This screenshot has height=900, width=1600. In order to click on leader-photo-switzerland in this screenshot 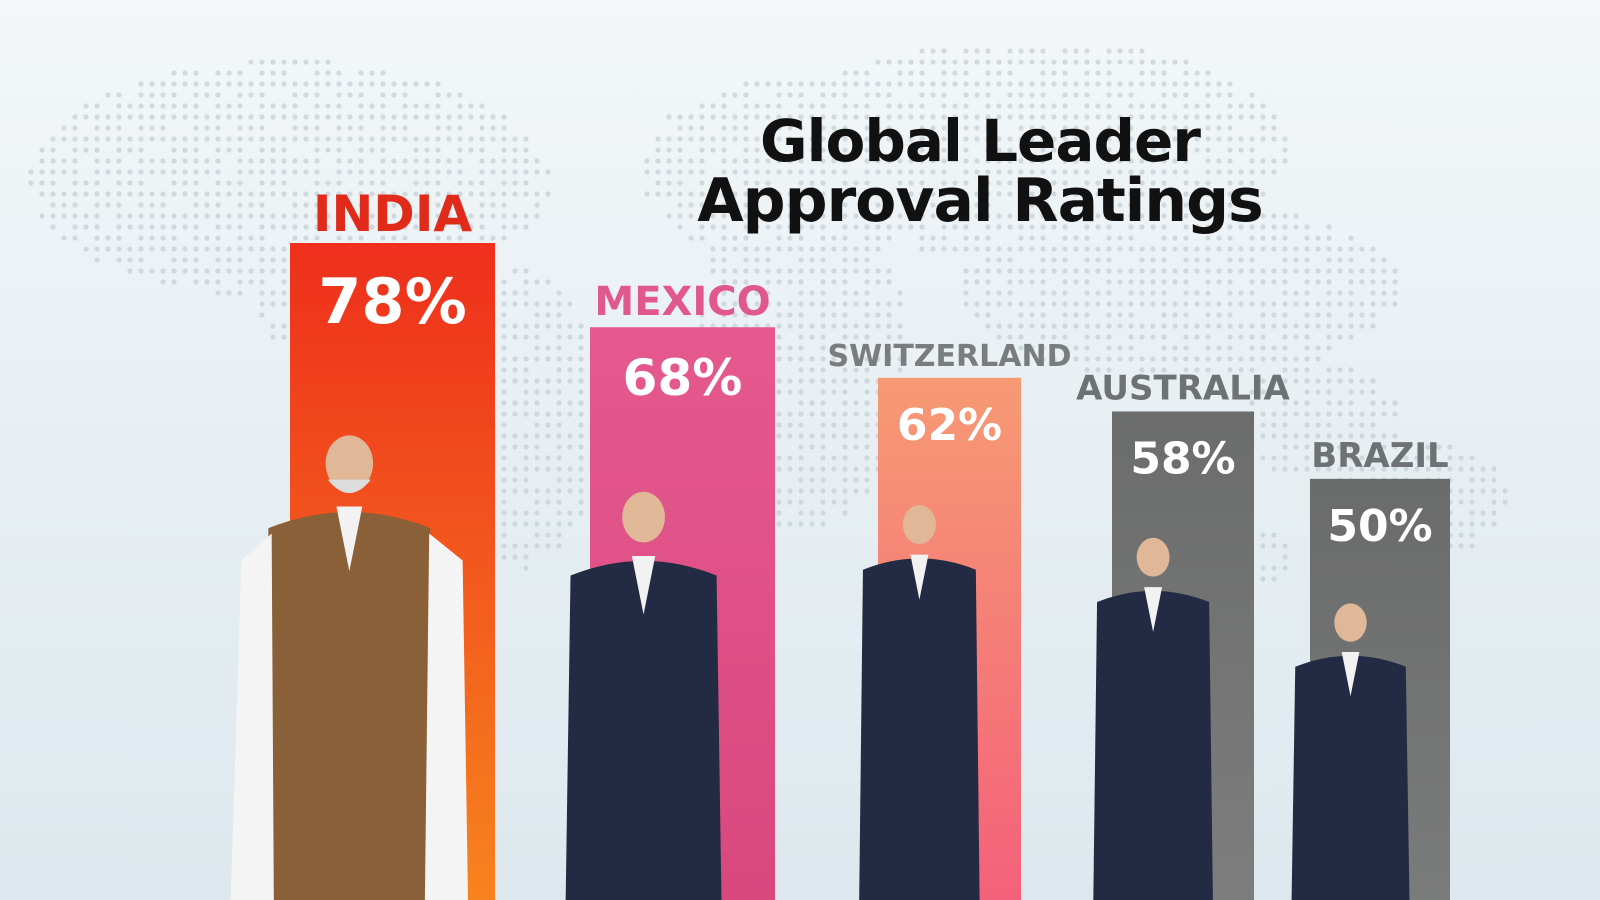, I will do `click(919, 702)`.